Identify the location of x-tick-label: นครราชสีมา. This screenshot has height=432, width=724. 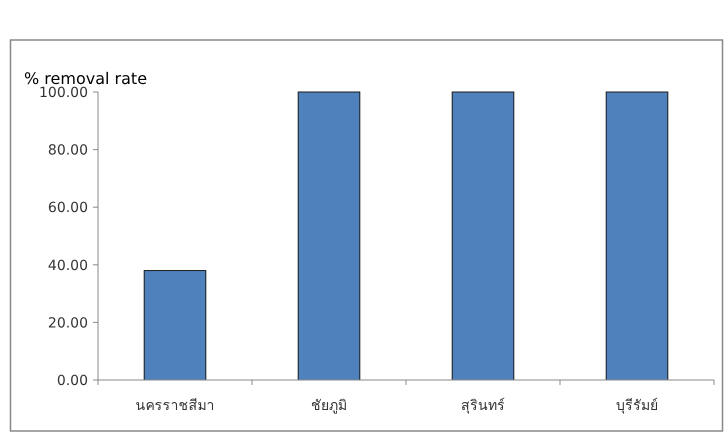
(175, 406).